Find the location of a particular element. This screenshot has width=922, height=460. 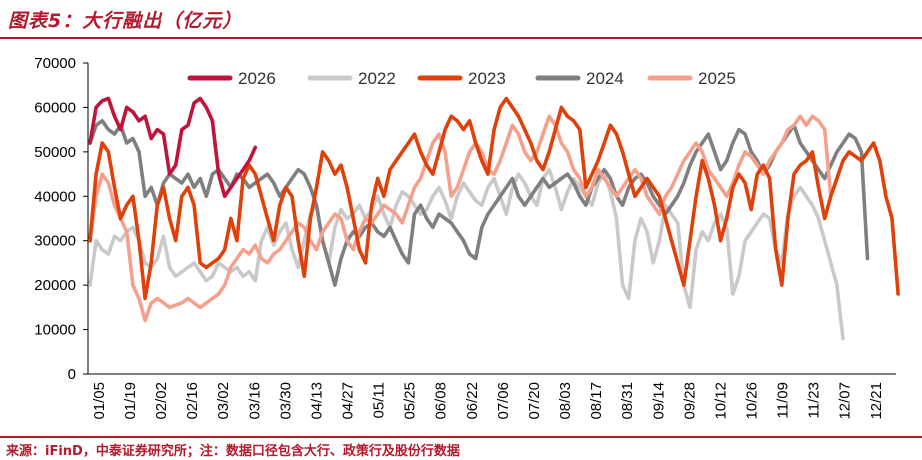

x-tick: 06/22 is located at coordinates (472, 401).